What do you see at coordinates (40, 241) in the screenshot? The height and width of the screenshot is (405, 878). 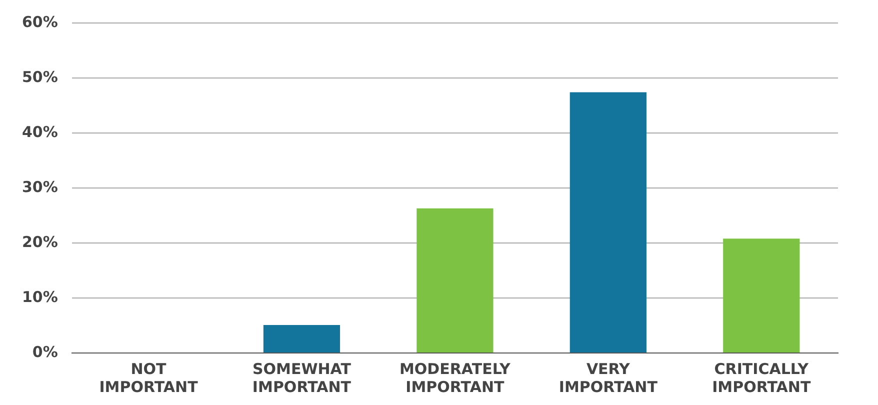 I see `y-tick-label: 20%` at bounding box center [40, 241].